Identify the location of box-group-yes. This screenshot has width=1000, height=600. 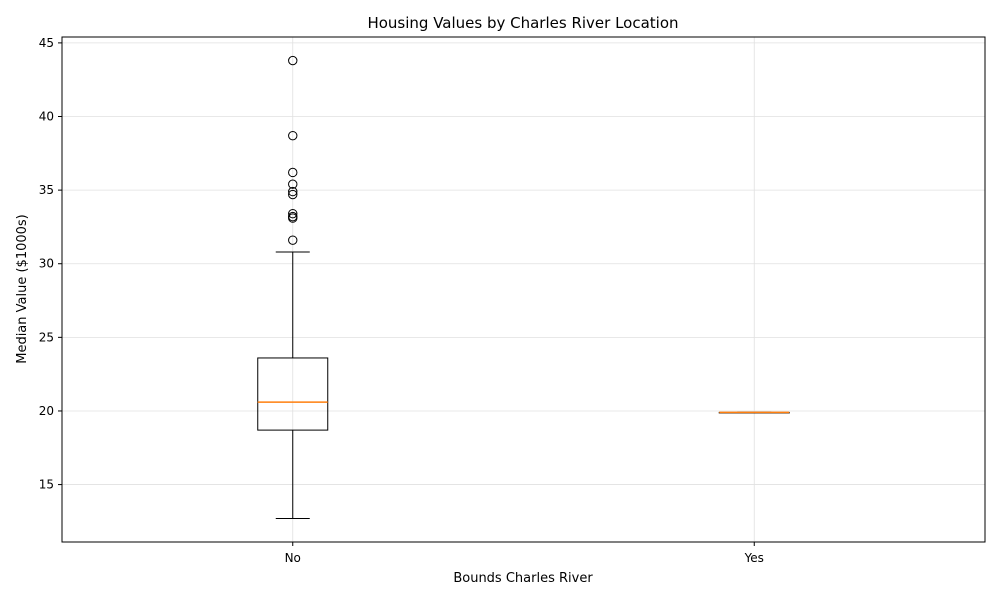
(754, 412).